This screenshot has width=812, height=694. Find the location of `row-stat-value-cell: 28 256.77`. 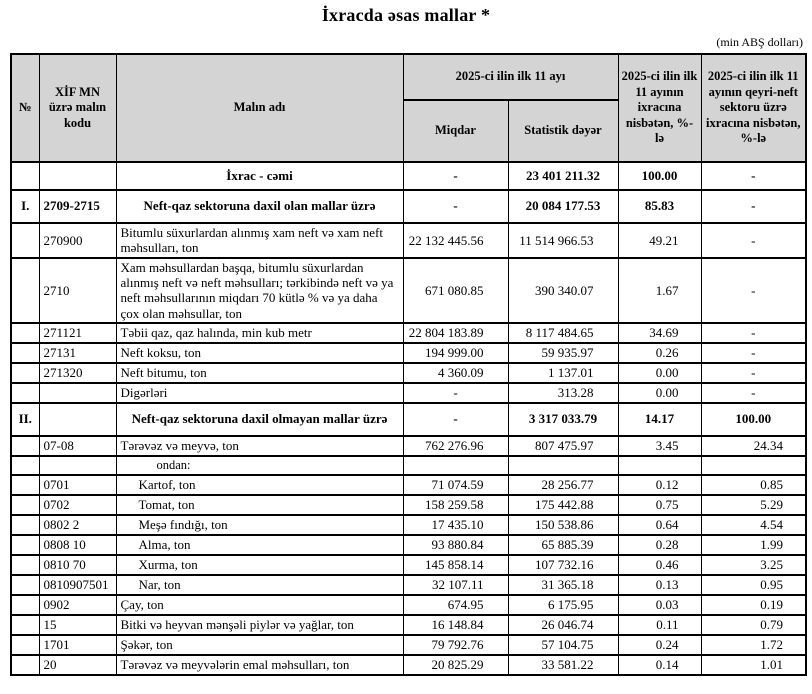

row-stat-value-cell: 28 256.77 is located at coordinates (563, 484).